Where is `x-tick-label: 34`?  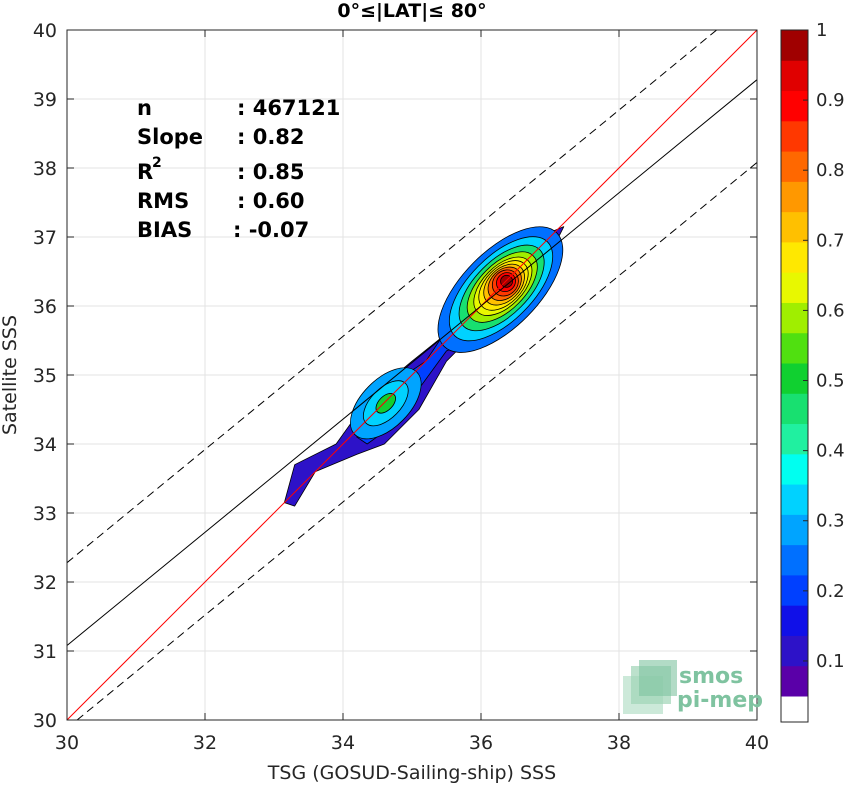 x-tick-label: 34 is located at coordinates (343, 743).